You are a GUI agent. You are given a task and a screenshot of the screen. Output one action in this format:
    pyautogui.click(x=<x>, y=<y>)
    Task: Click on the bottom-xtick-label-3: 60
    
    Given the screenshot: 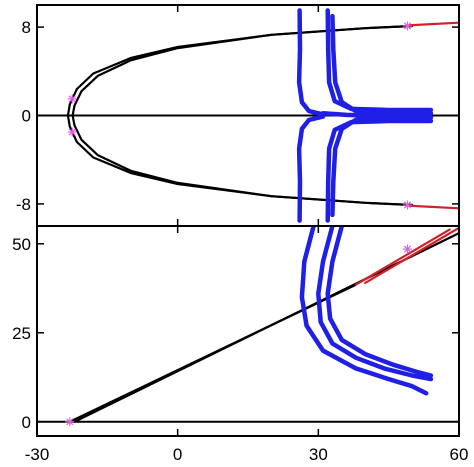 What is the action you would take?
    pyautogui.click(x=459, y=454)
    